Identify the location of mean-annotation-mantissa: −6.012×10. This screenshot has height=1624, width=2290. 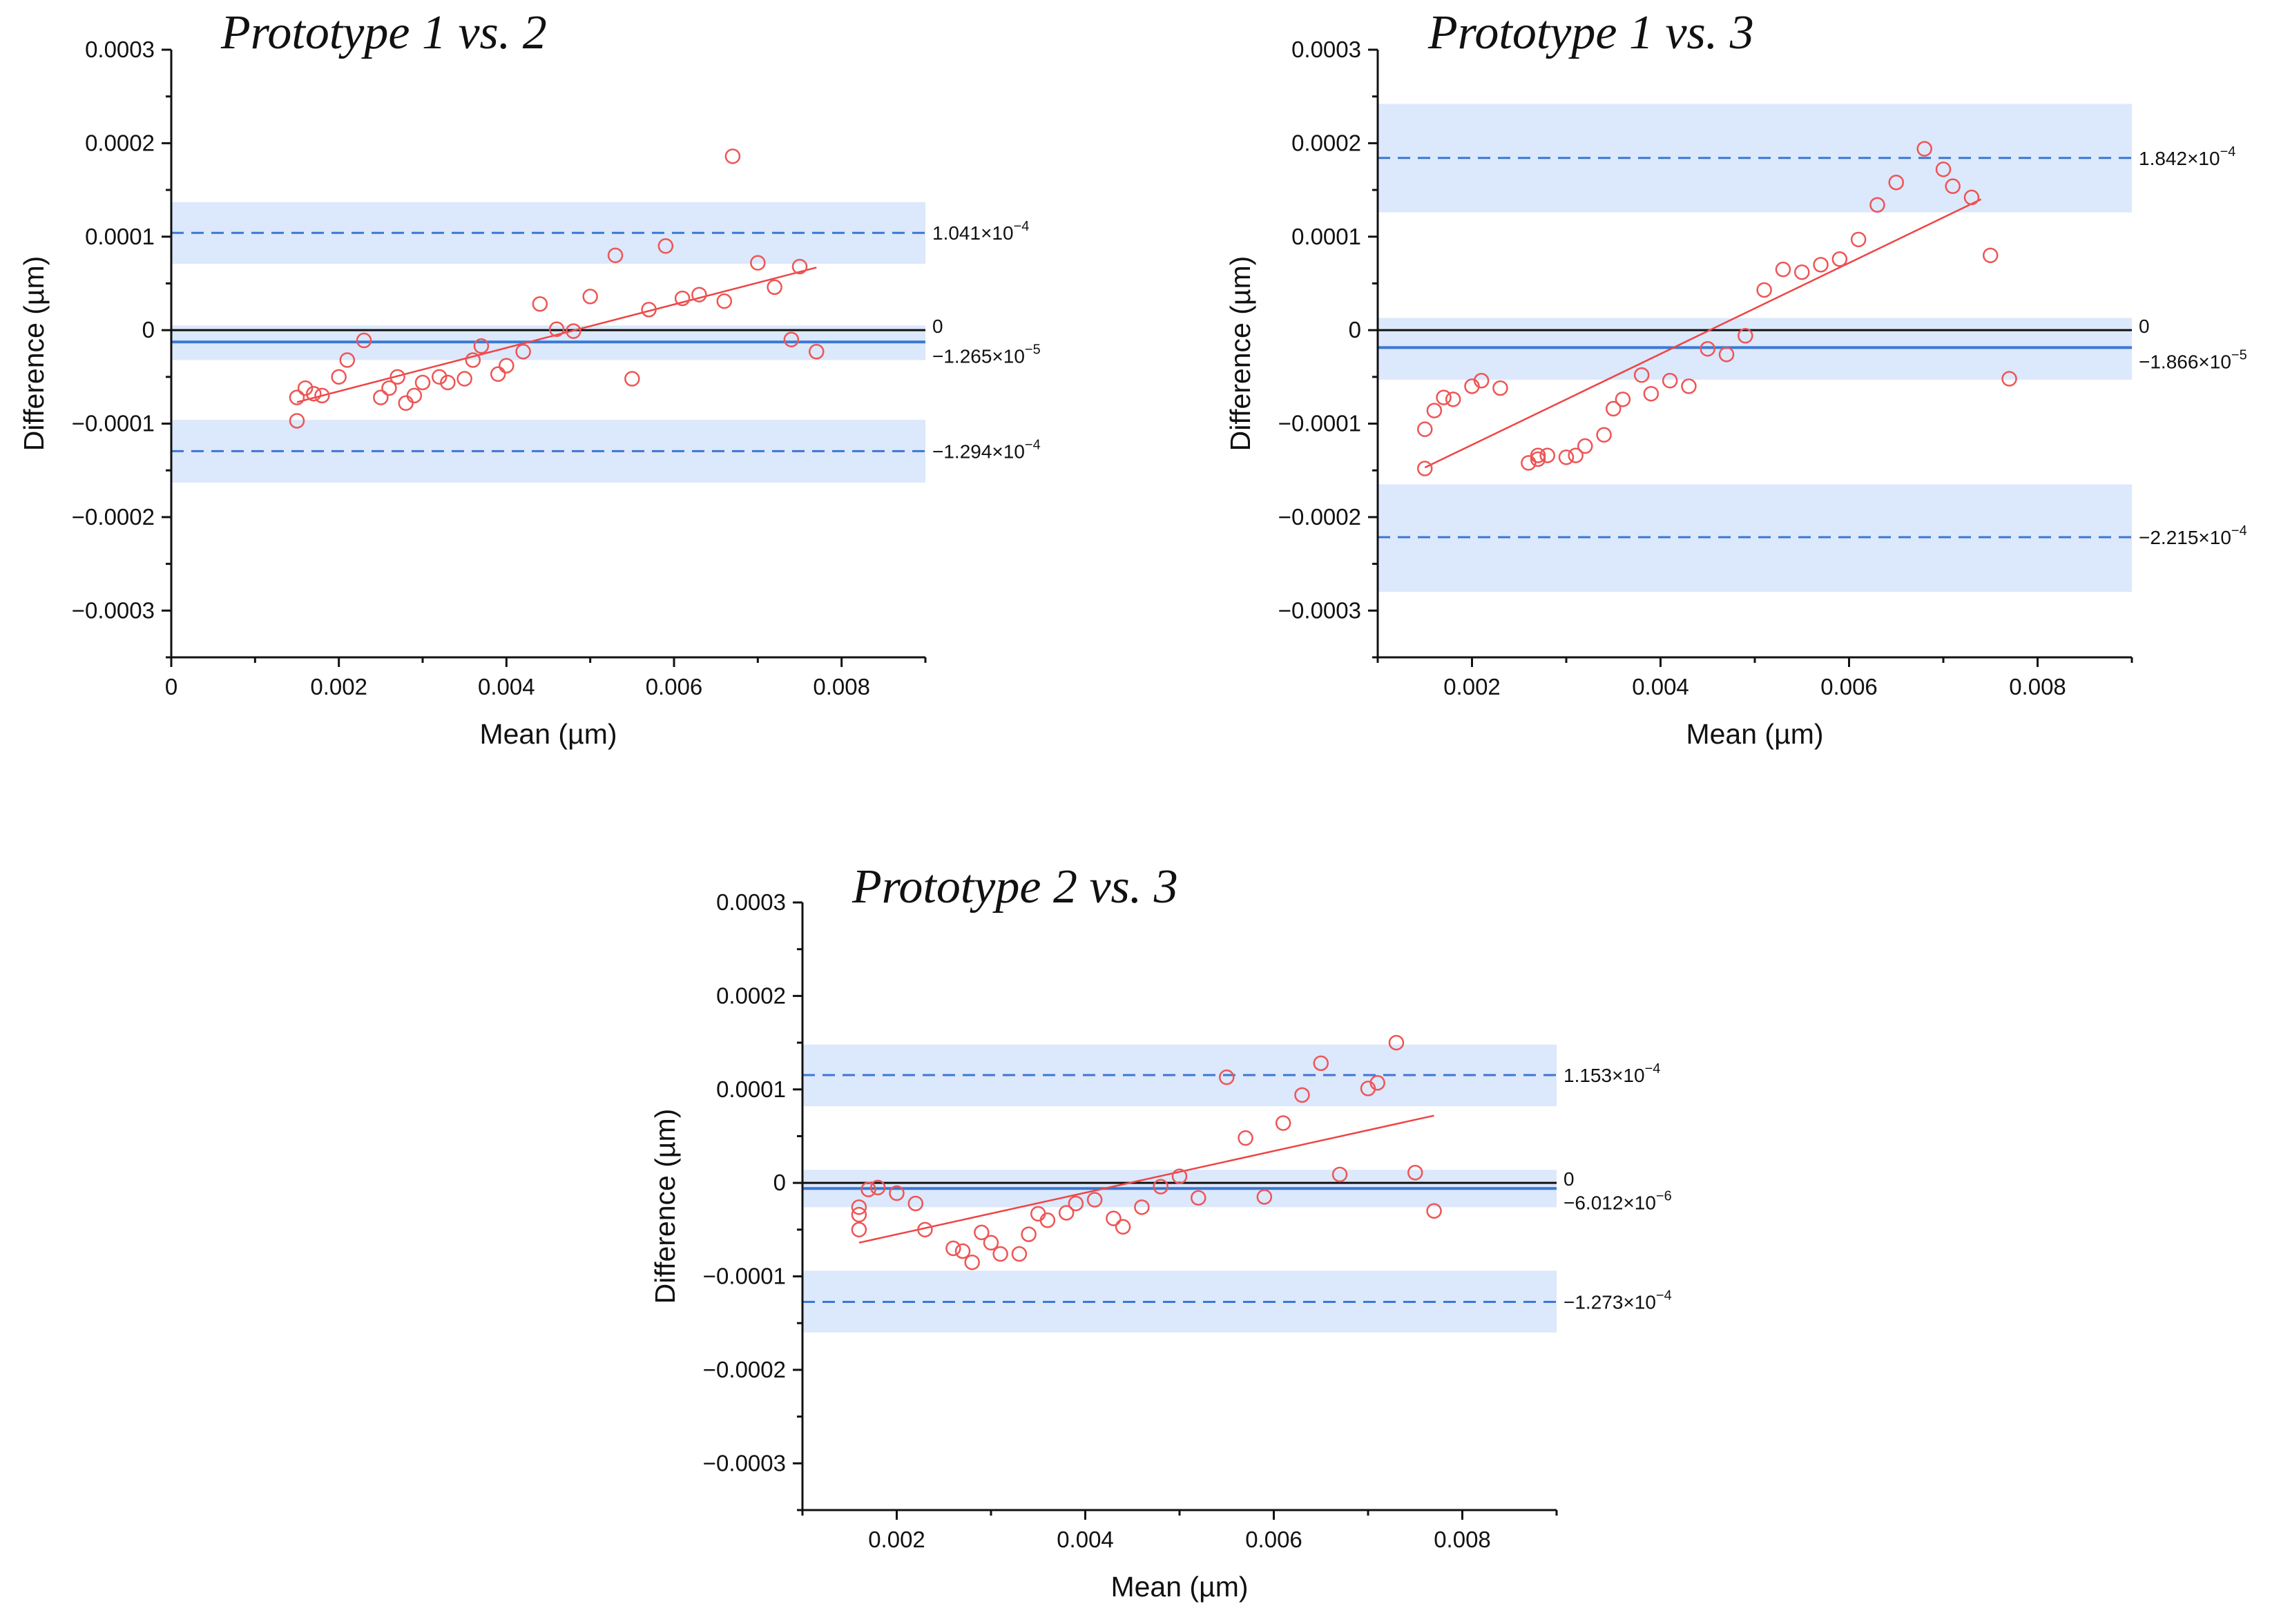
(1609, 1202).